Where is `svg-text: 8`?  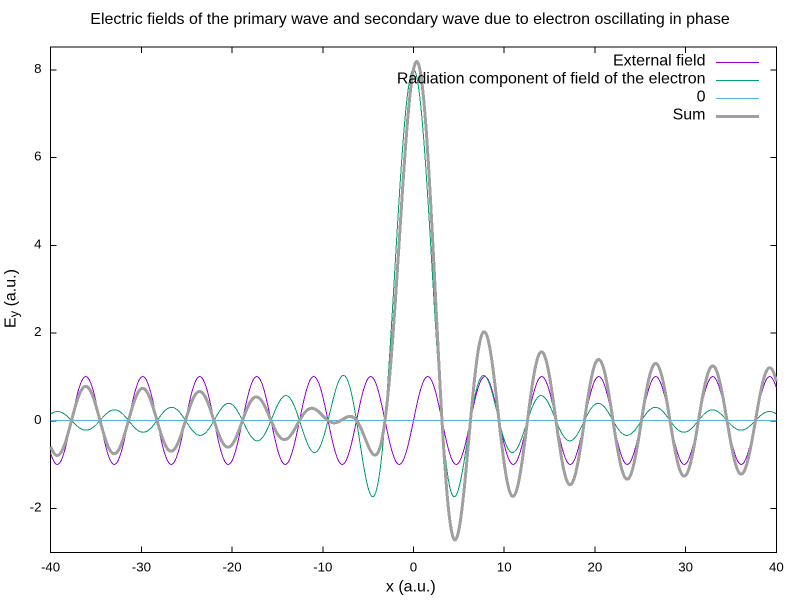
svg-text: 8 is located at coordinates (37, 68).